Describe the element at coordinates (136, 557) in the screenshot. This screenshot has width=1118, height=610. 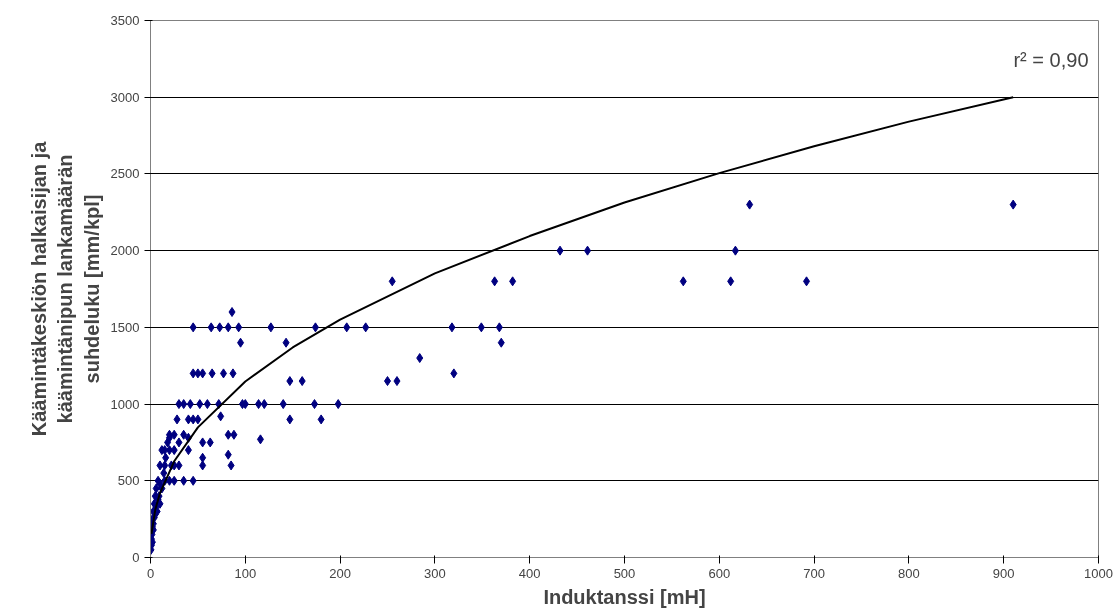
I see `y-tick-label: 0` at that location.